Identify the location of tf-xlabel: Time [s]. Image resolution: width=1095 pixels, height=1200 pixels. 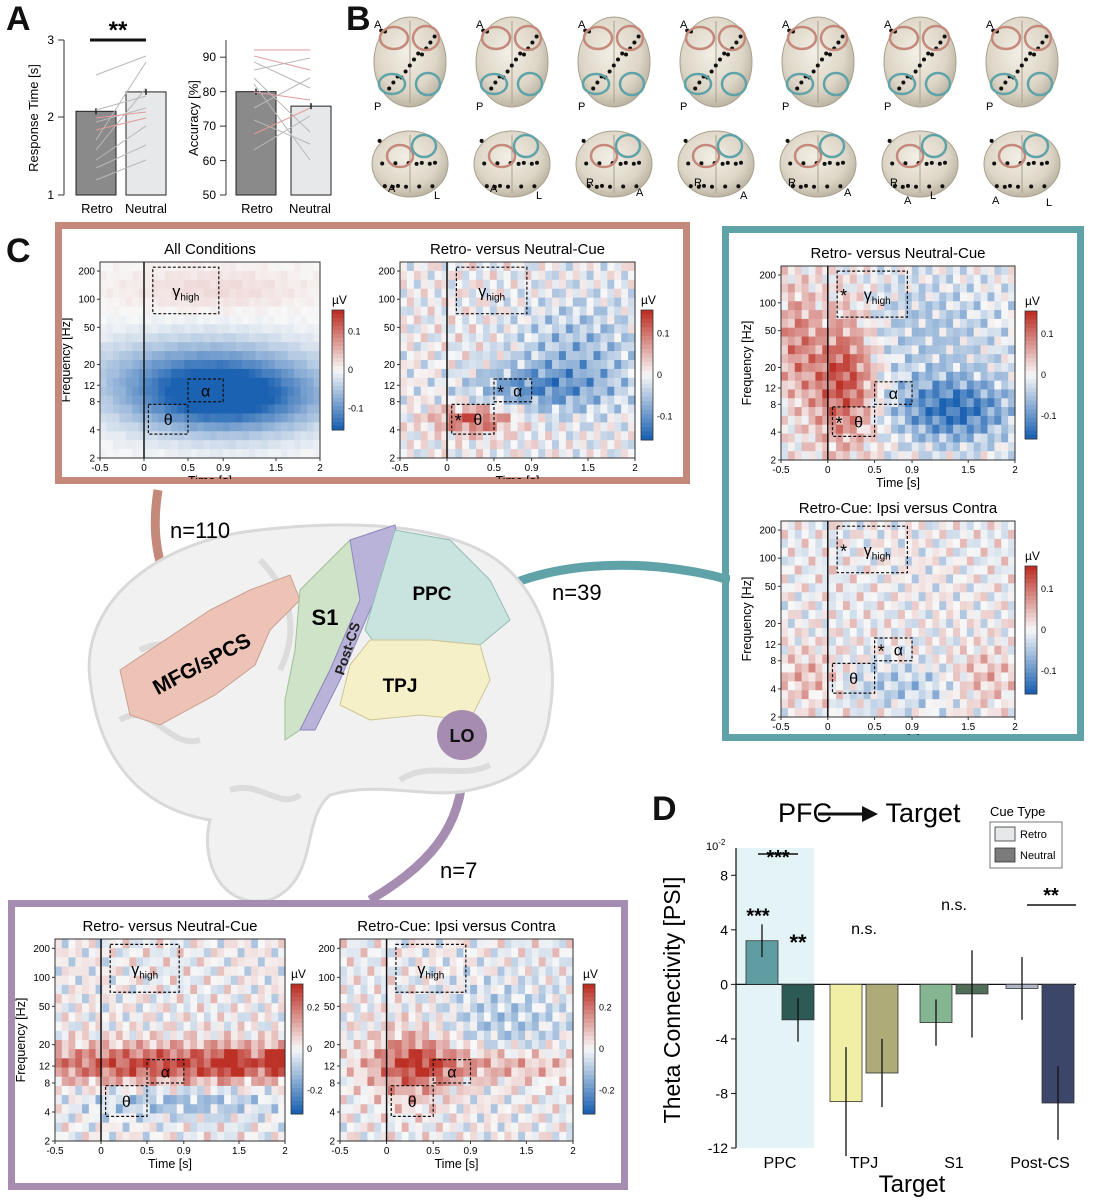
(898, 483).